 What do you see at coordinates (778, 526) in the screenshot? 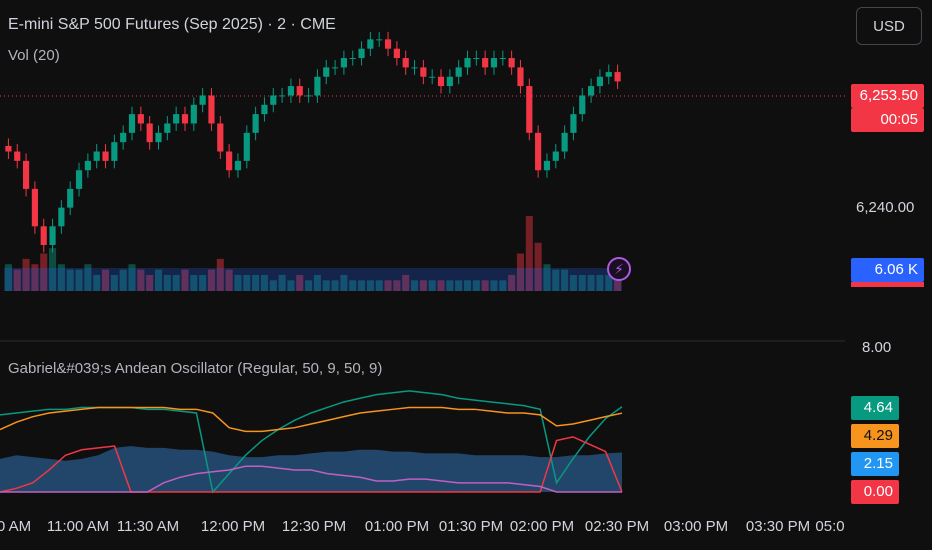
I see `time-tick-label: 03:30 PM` at bounding box center [778, 526].